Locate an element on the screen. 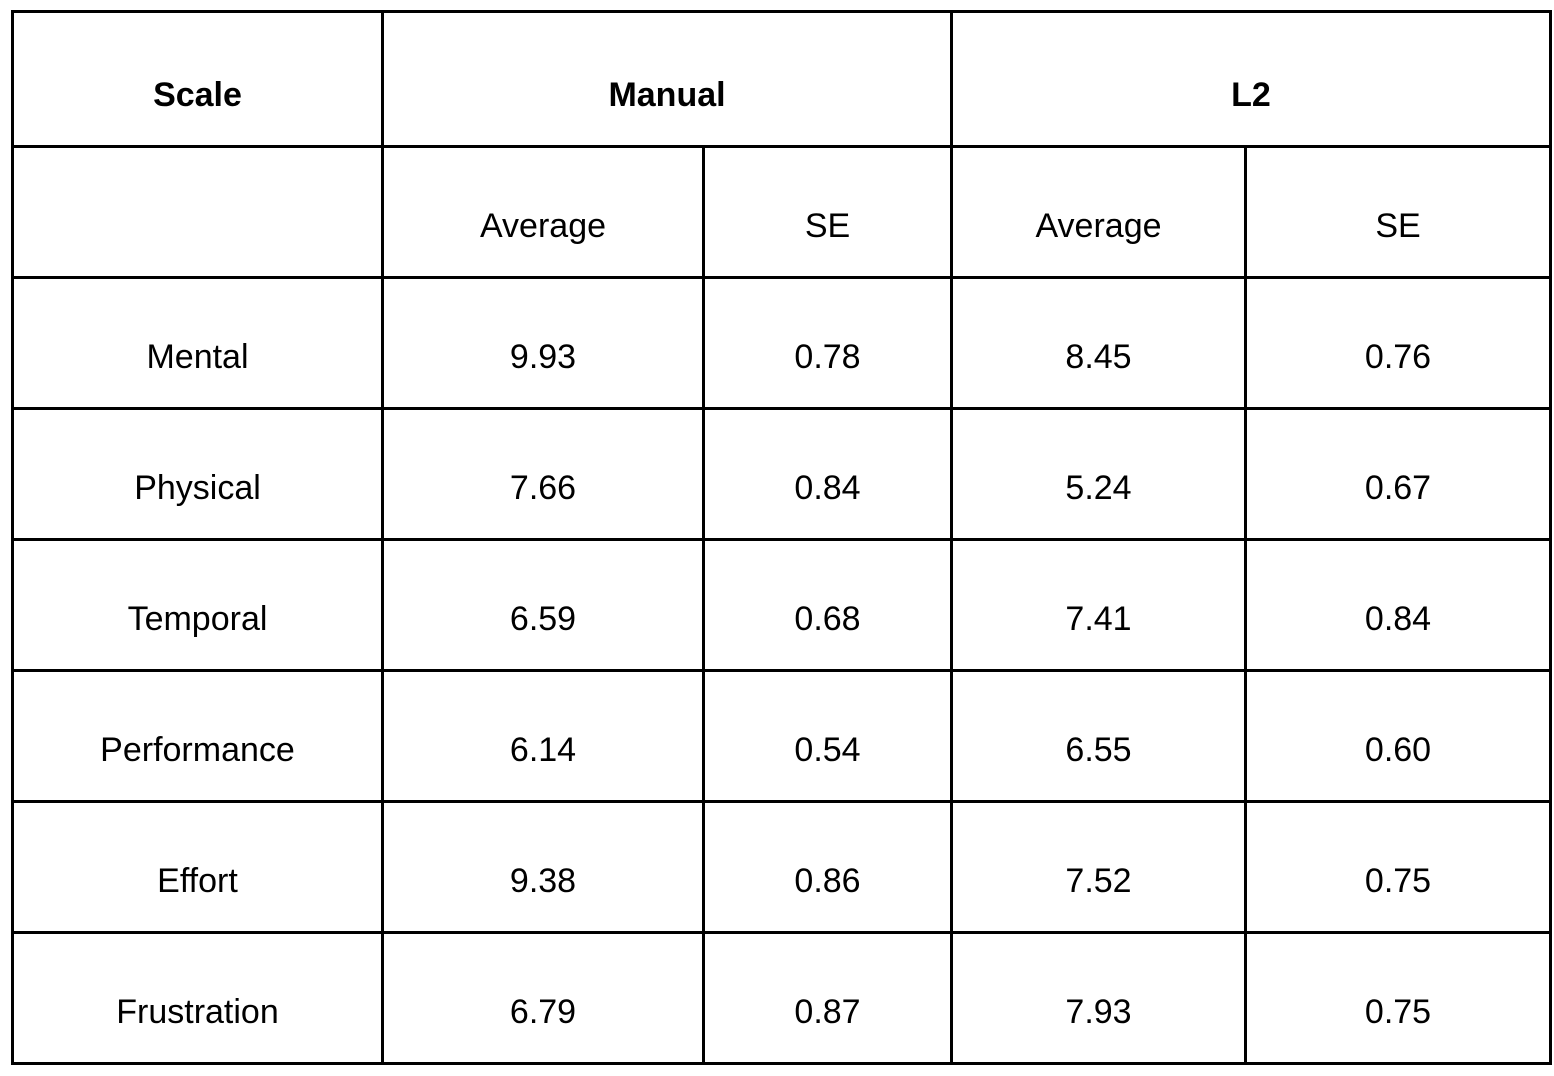 Image resolution: width=1554 pixels, height=1076 pixels. cell-scale: Performance is located at coordinates (197, 736).